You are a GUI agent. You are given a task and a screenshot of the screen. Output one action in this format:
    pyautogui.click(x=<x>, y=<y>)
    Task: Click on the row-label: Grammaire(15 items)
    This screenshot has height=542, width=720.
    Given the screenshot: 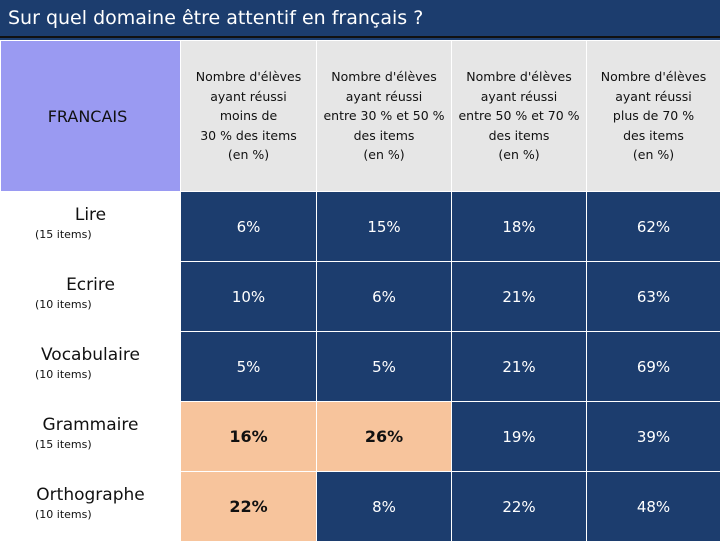 What is the action you would take?
    pyautogui.click(x=91, y=437)
    